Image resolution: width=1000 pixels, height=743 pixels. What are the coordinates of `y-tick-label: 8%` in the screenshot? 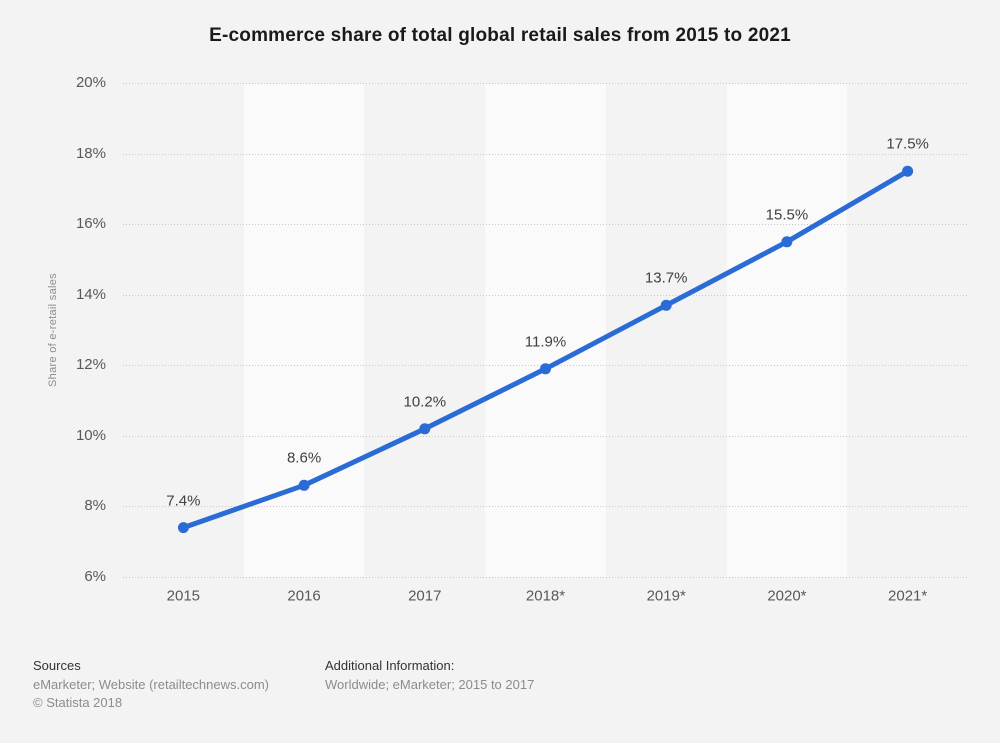 It's located at (95, 506).